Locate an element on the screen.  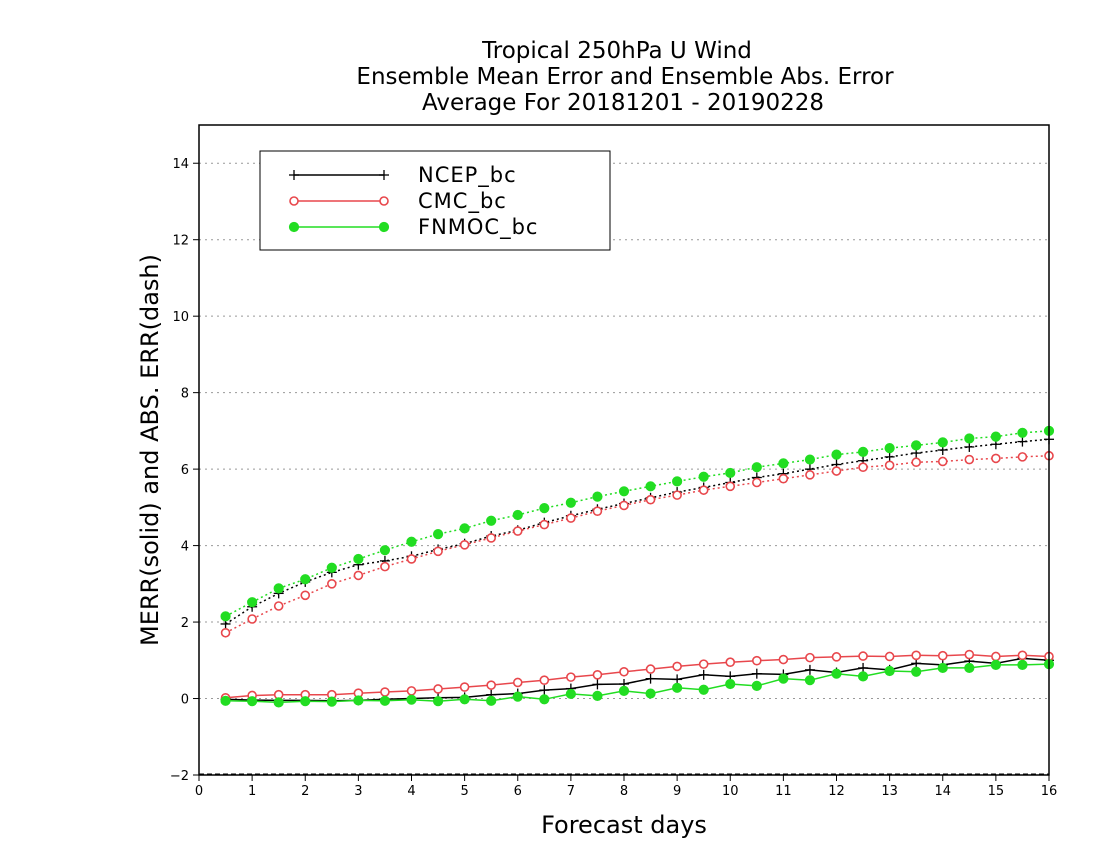
legend-label: NCEP_bc is located at coordinates (467, 175).